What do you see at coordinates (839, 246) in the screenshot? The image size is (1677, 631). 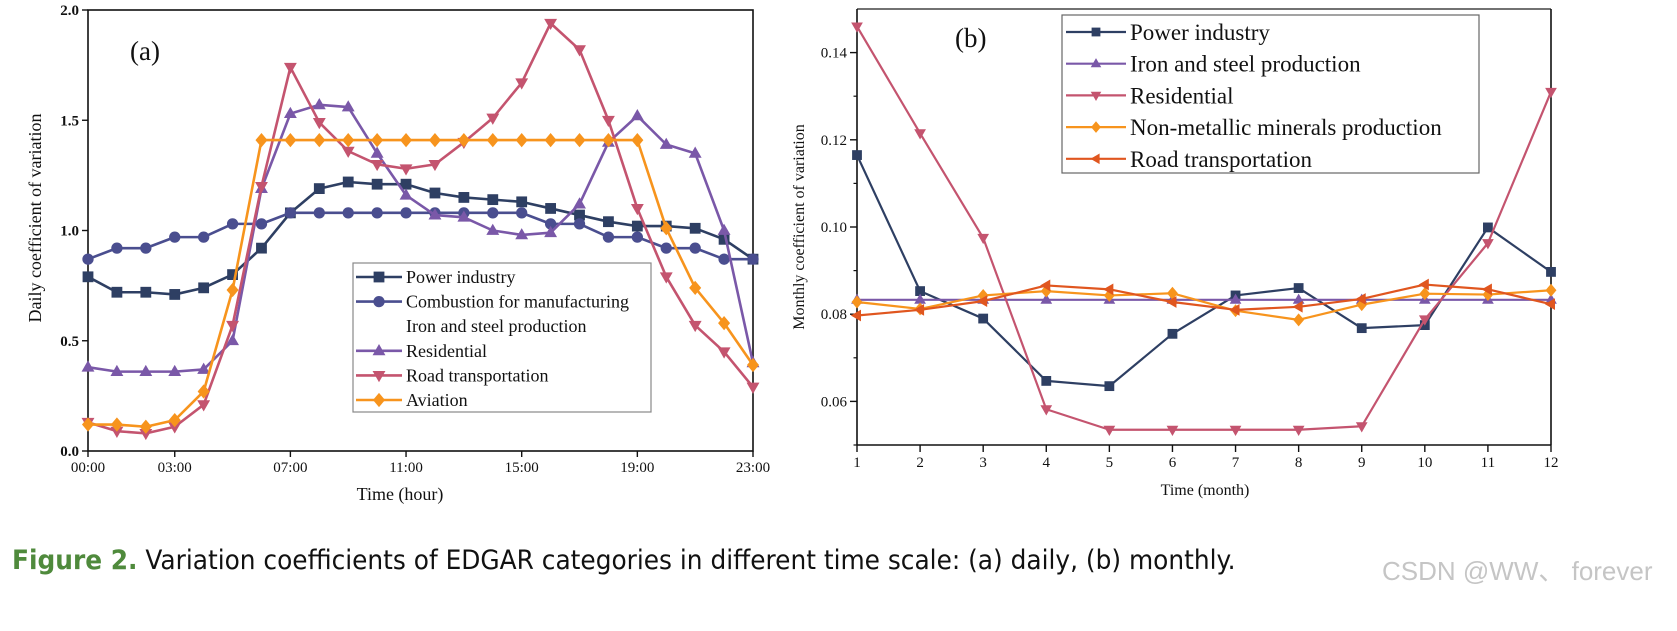 I see `chart-b-y-axis: 0.06 0.08 0.10 0.12 0.14` at bounding box center [839, 246].